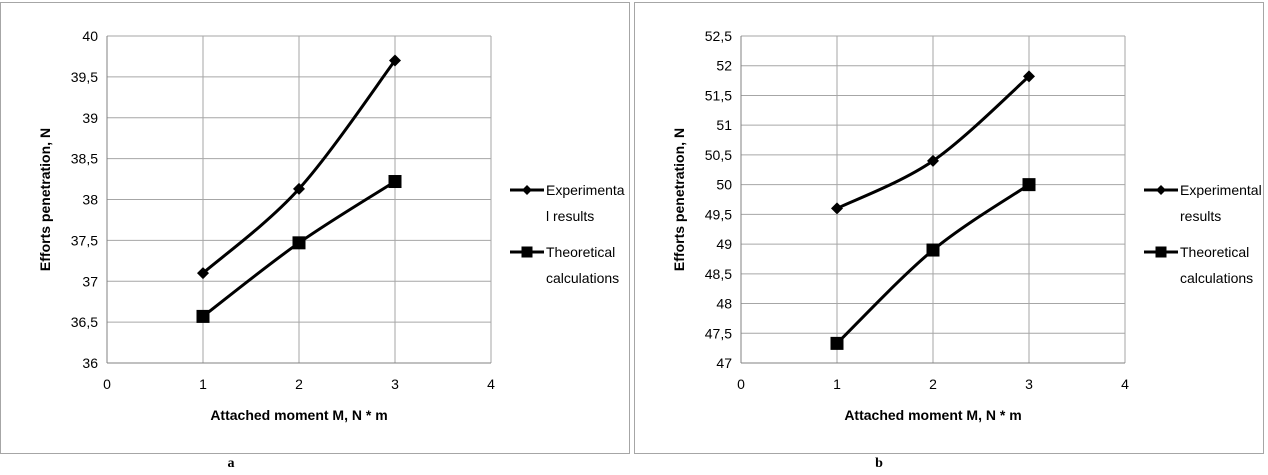 Image resolution: width=1268 pixels, height=475 pixels. I want to click on y-tick-label: 38,5, so click(84, 159).